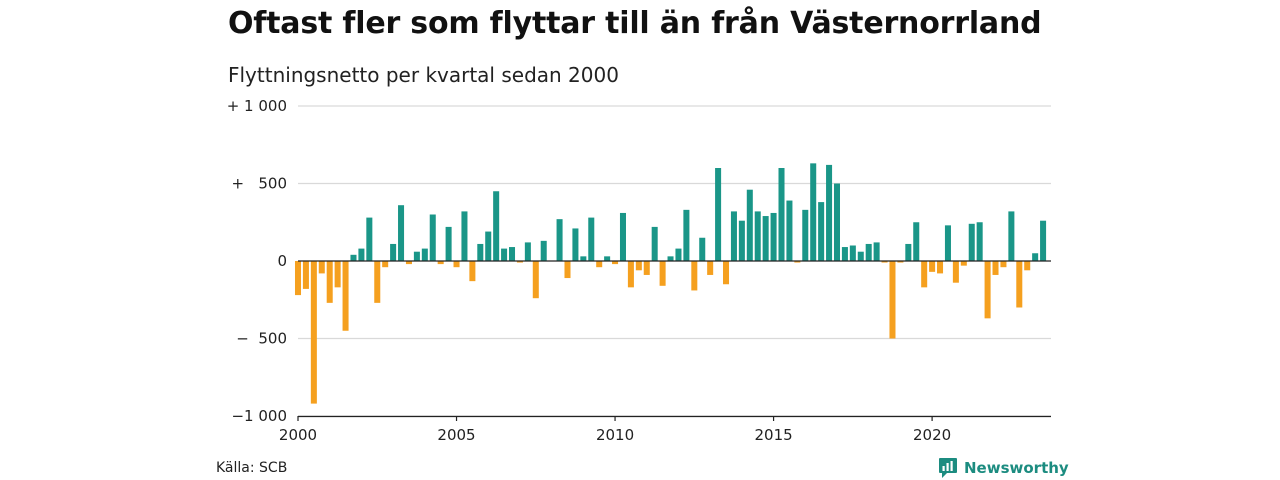  I want to click on y-tick-label: −1 000, so click(259, 416).